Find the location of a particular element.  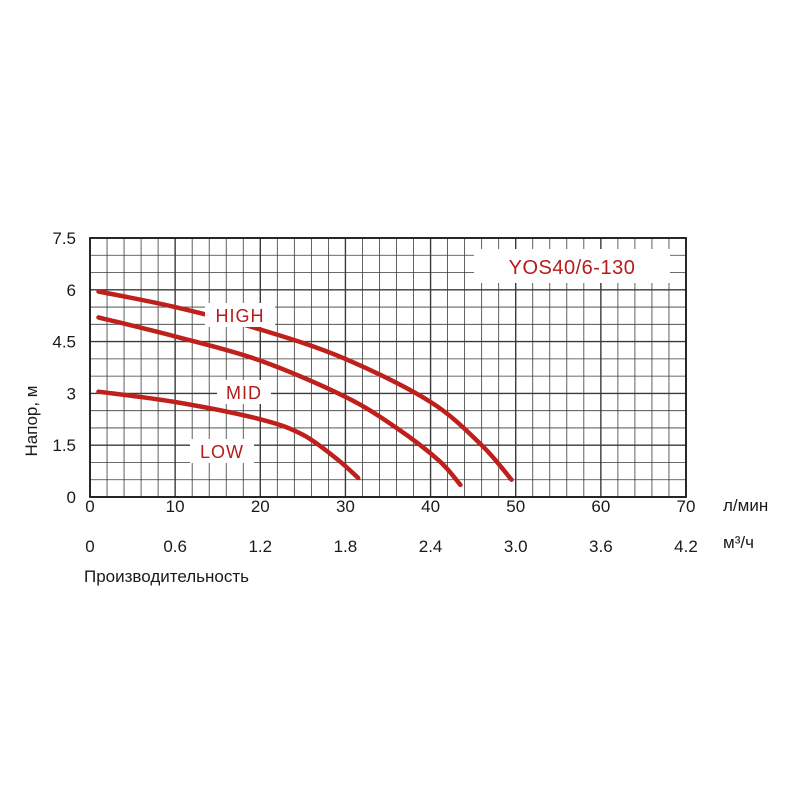

x-tick-label-primary: 40 is located at coordinates (430, 506).